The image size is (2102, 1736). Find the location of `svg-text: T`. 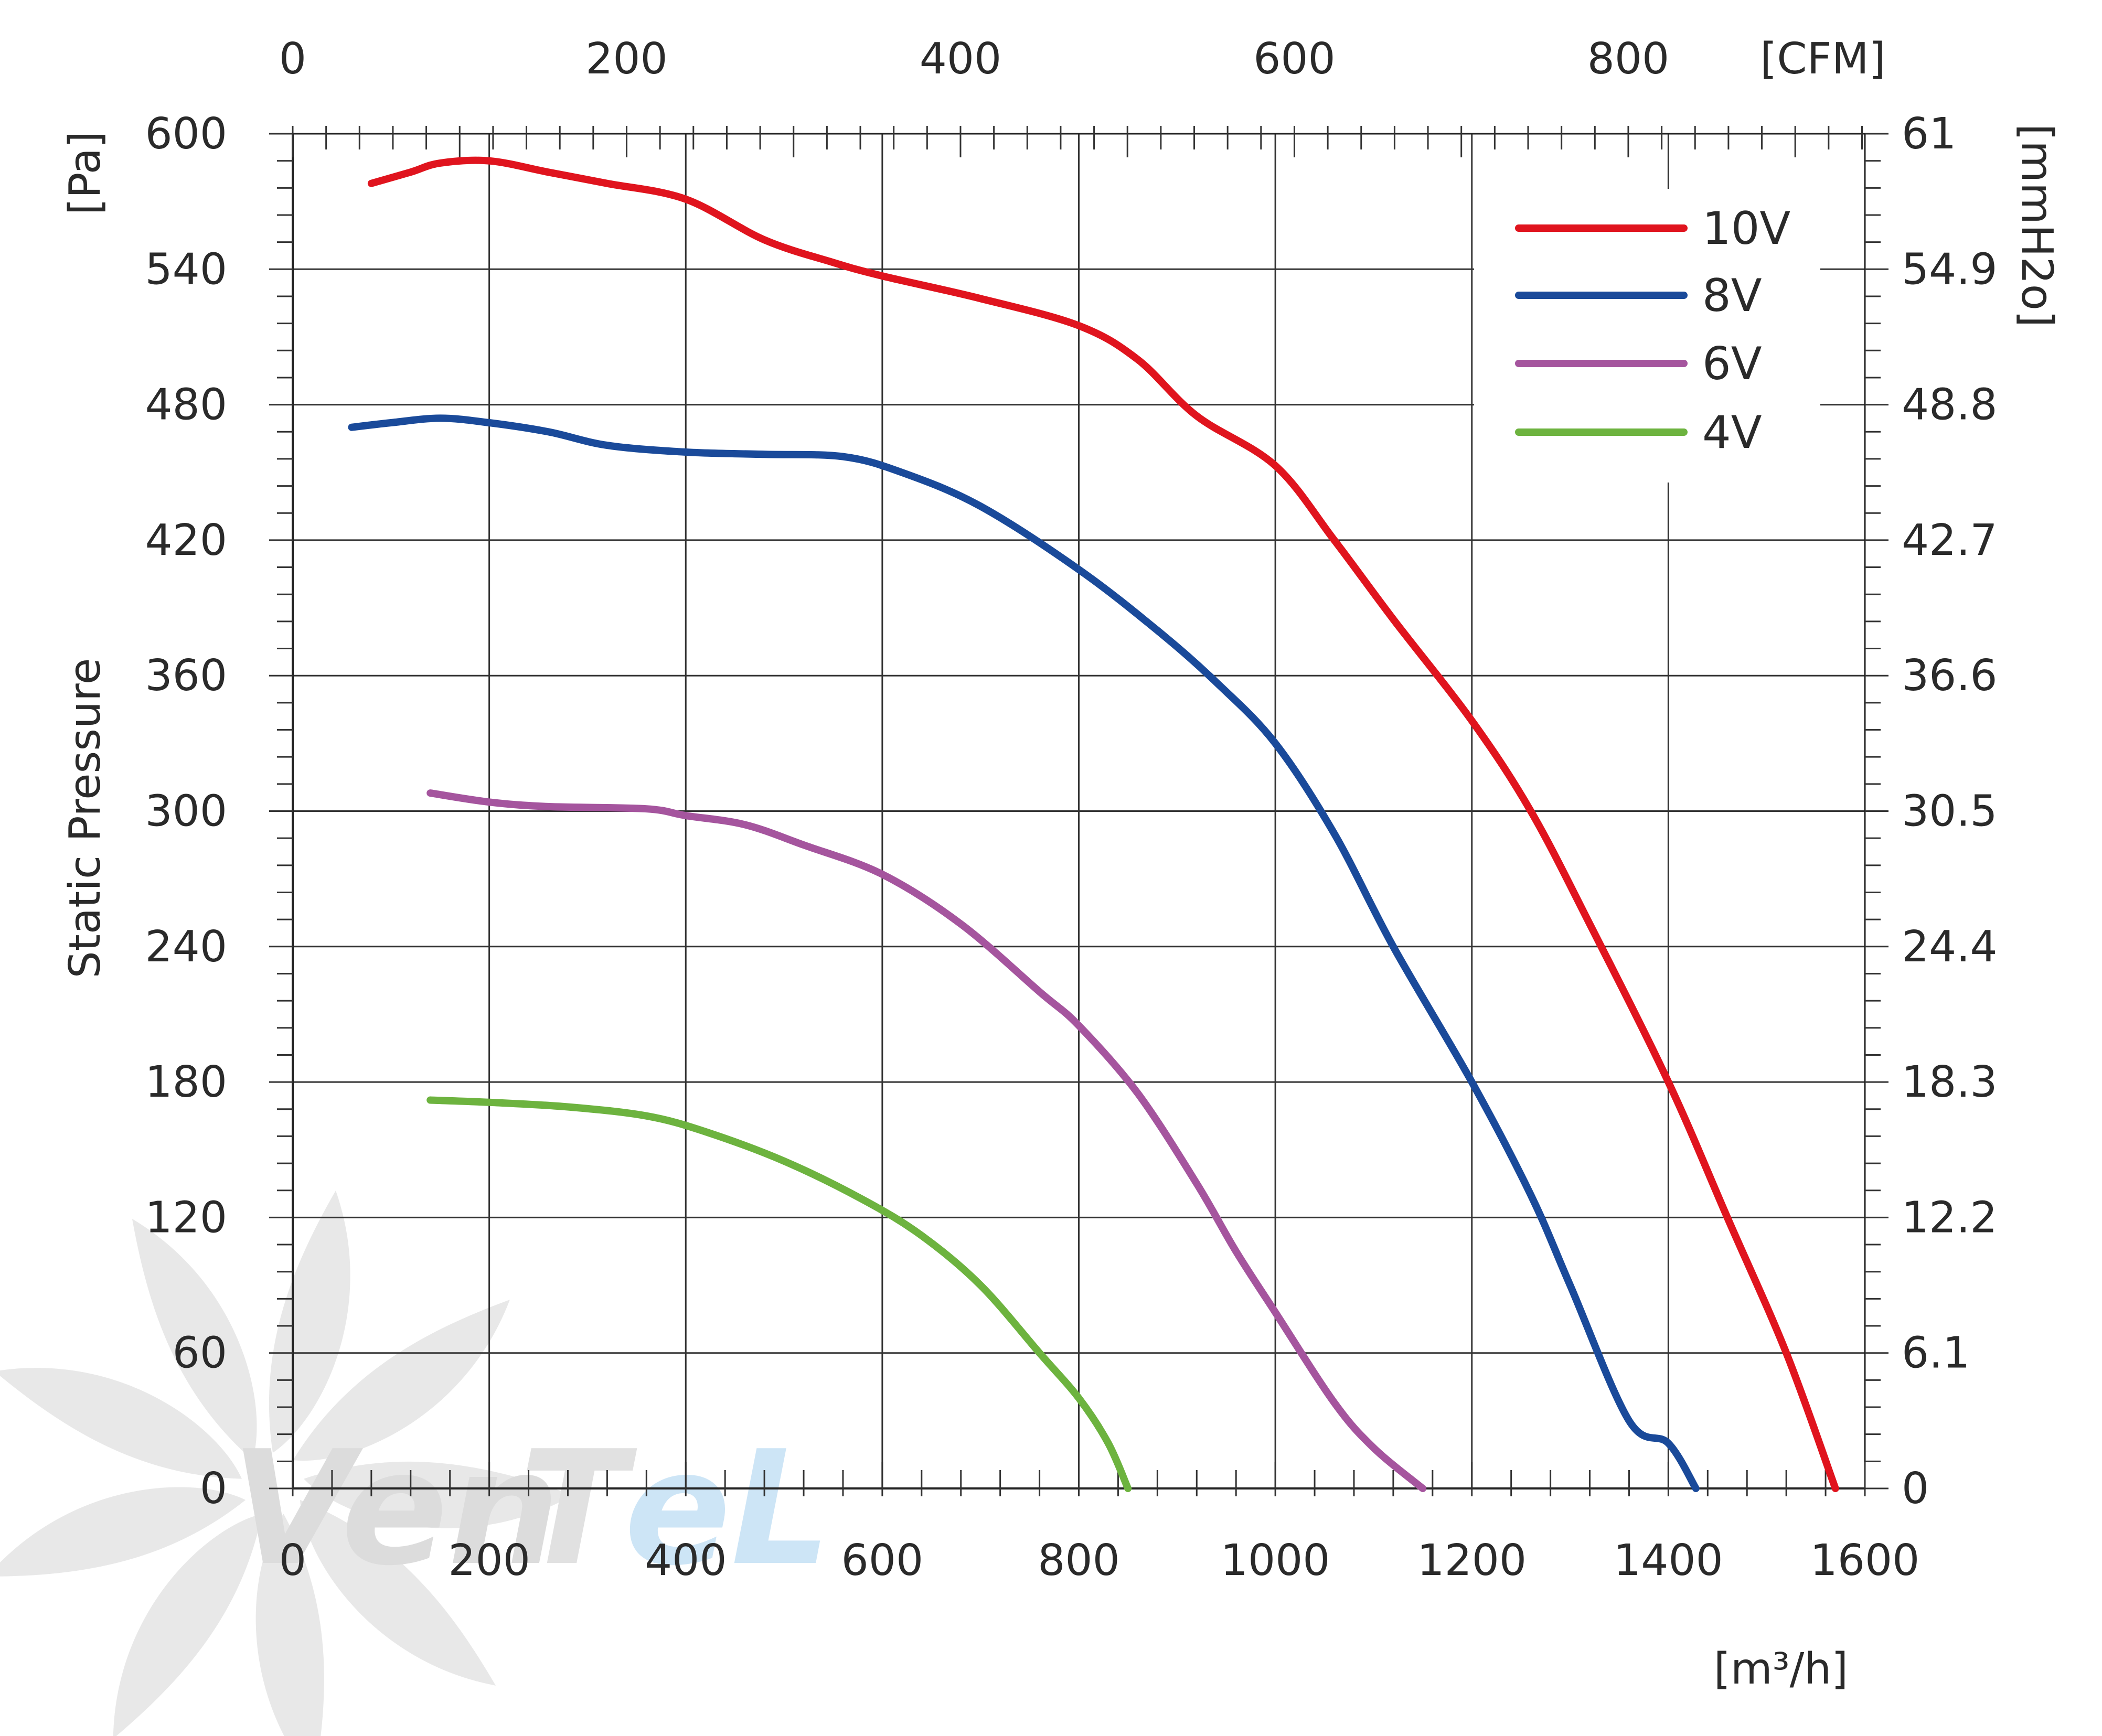

svg-text: T is located at coordinates (578, 1509).